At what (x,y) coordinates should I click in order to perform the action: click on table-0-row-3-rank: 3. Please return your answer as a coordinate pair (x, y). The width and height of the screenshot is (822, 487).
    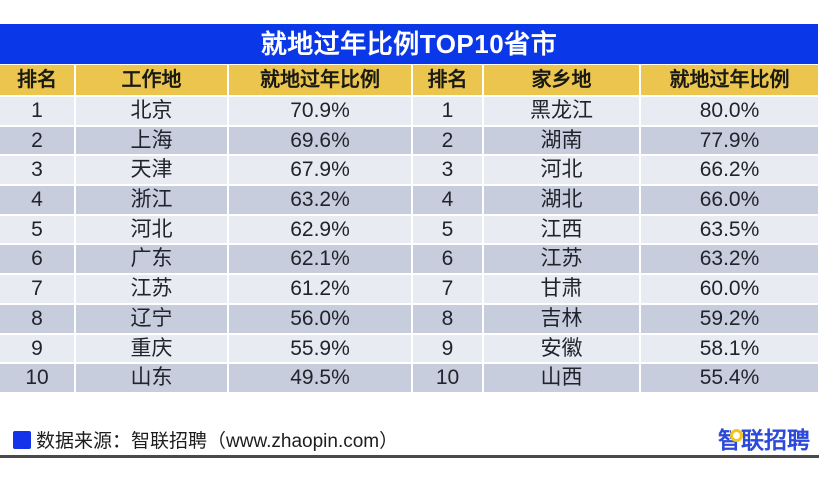
    Looking at the image, I should click on (37, 170).